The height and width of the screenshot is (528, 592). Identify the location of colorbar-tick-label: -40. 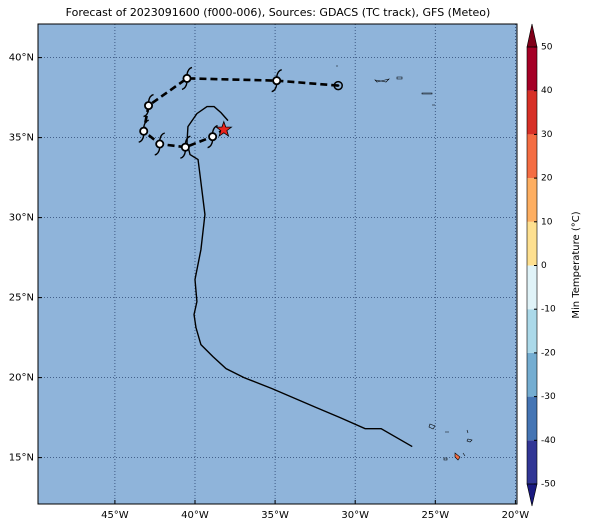
(548, 441).